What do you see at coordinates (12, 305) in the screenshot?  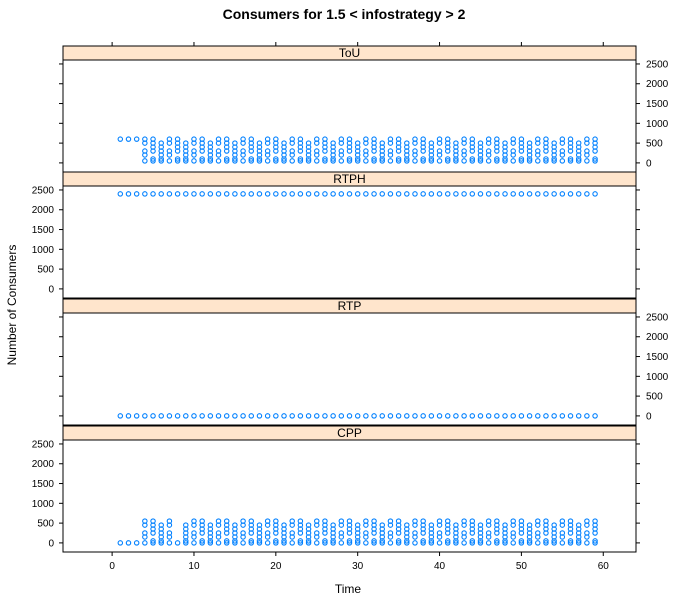 I see `y-axis-label: Number of Consumers` at bounding box center [12, 305].